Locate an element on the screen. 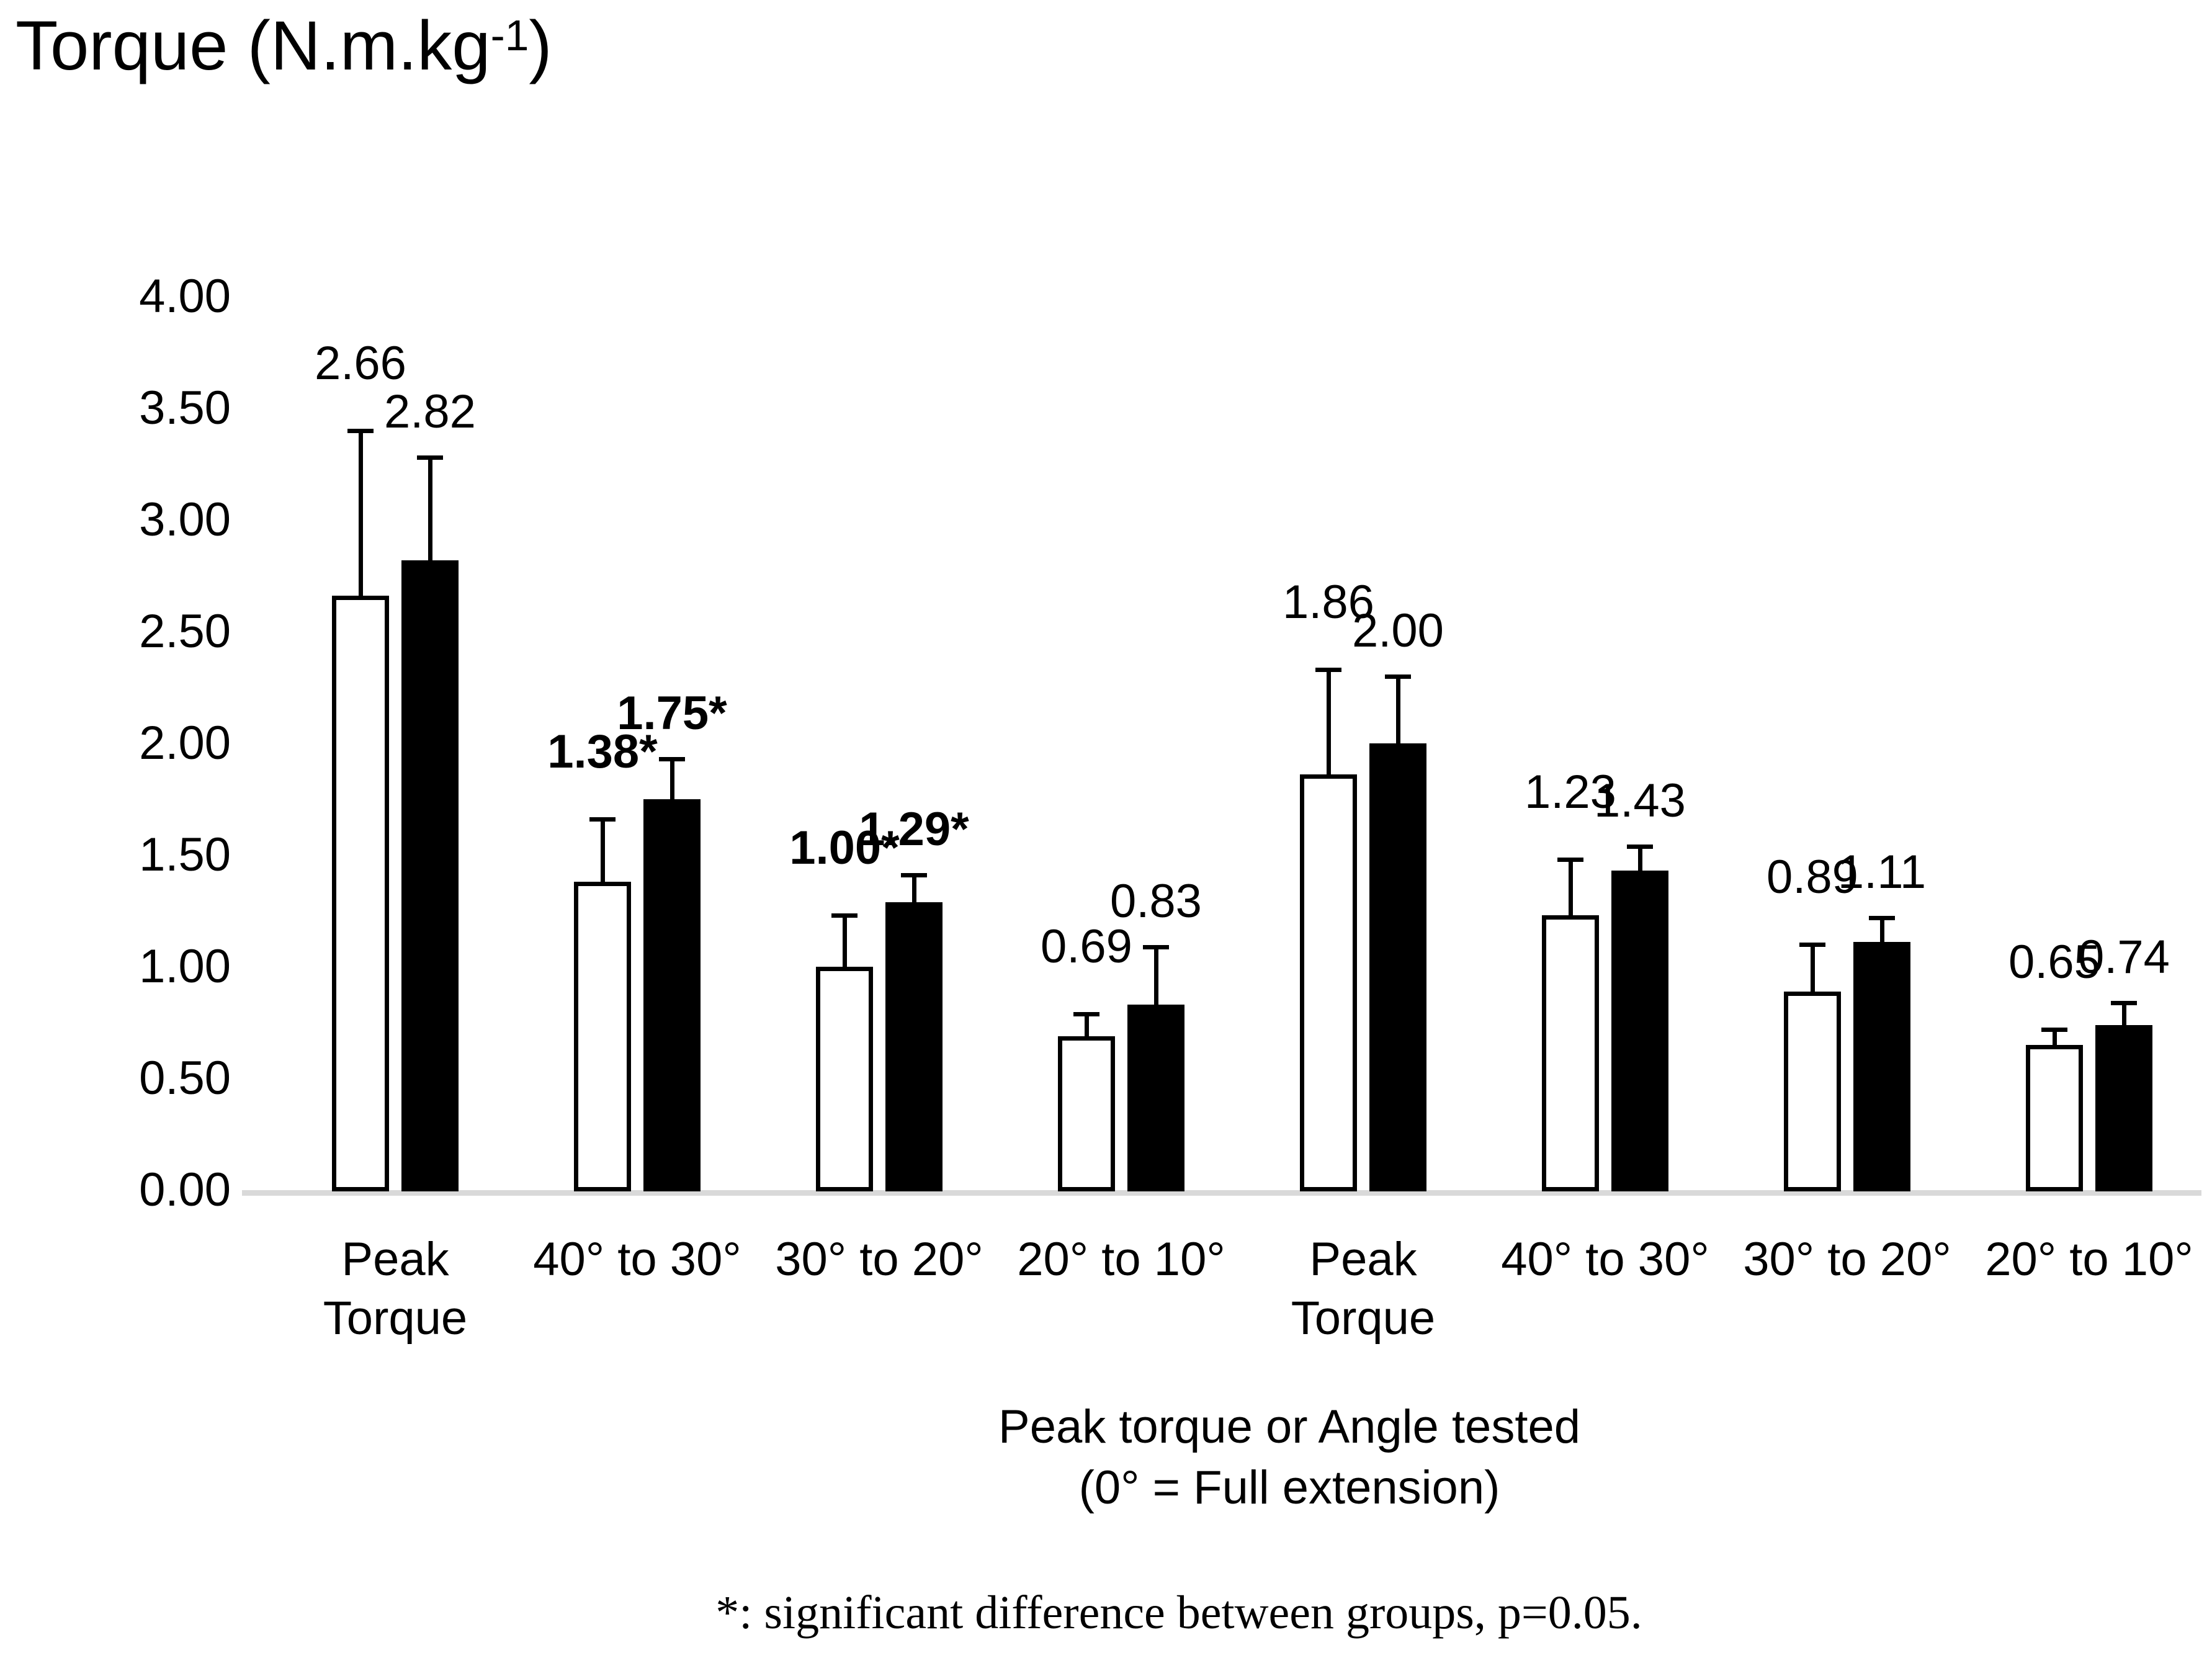 Image resolution: width=2212 pixels, height=1658 pixels. y-tick-label: 2.00 is located at coordinates (185, 743).